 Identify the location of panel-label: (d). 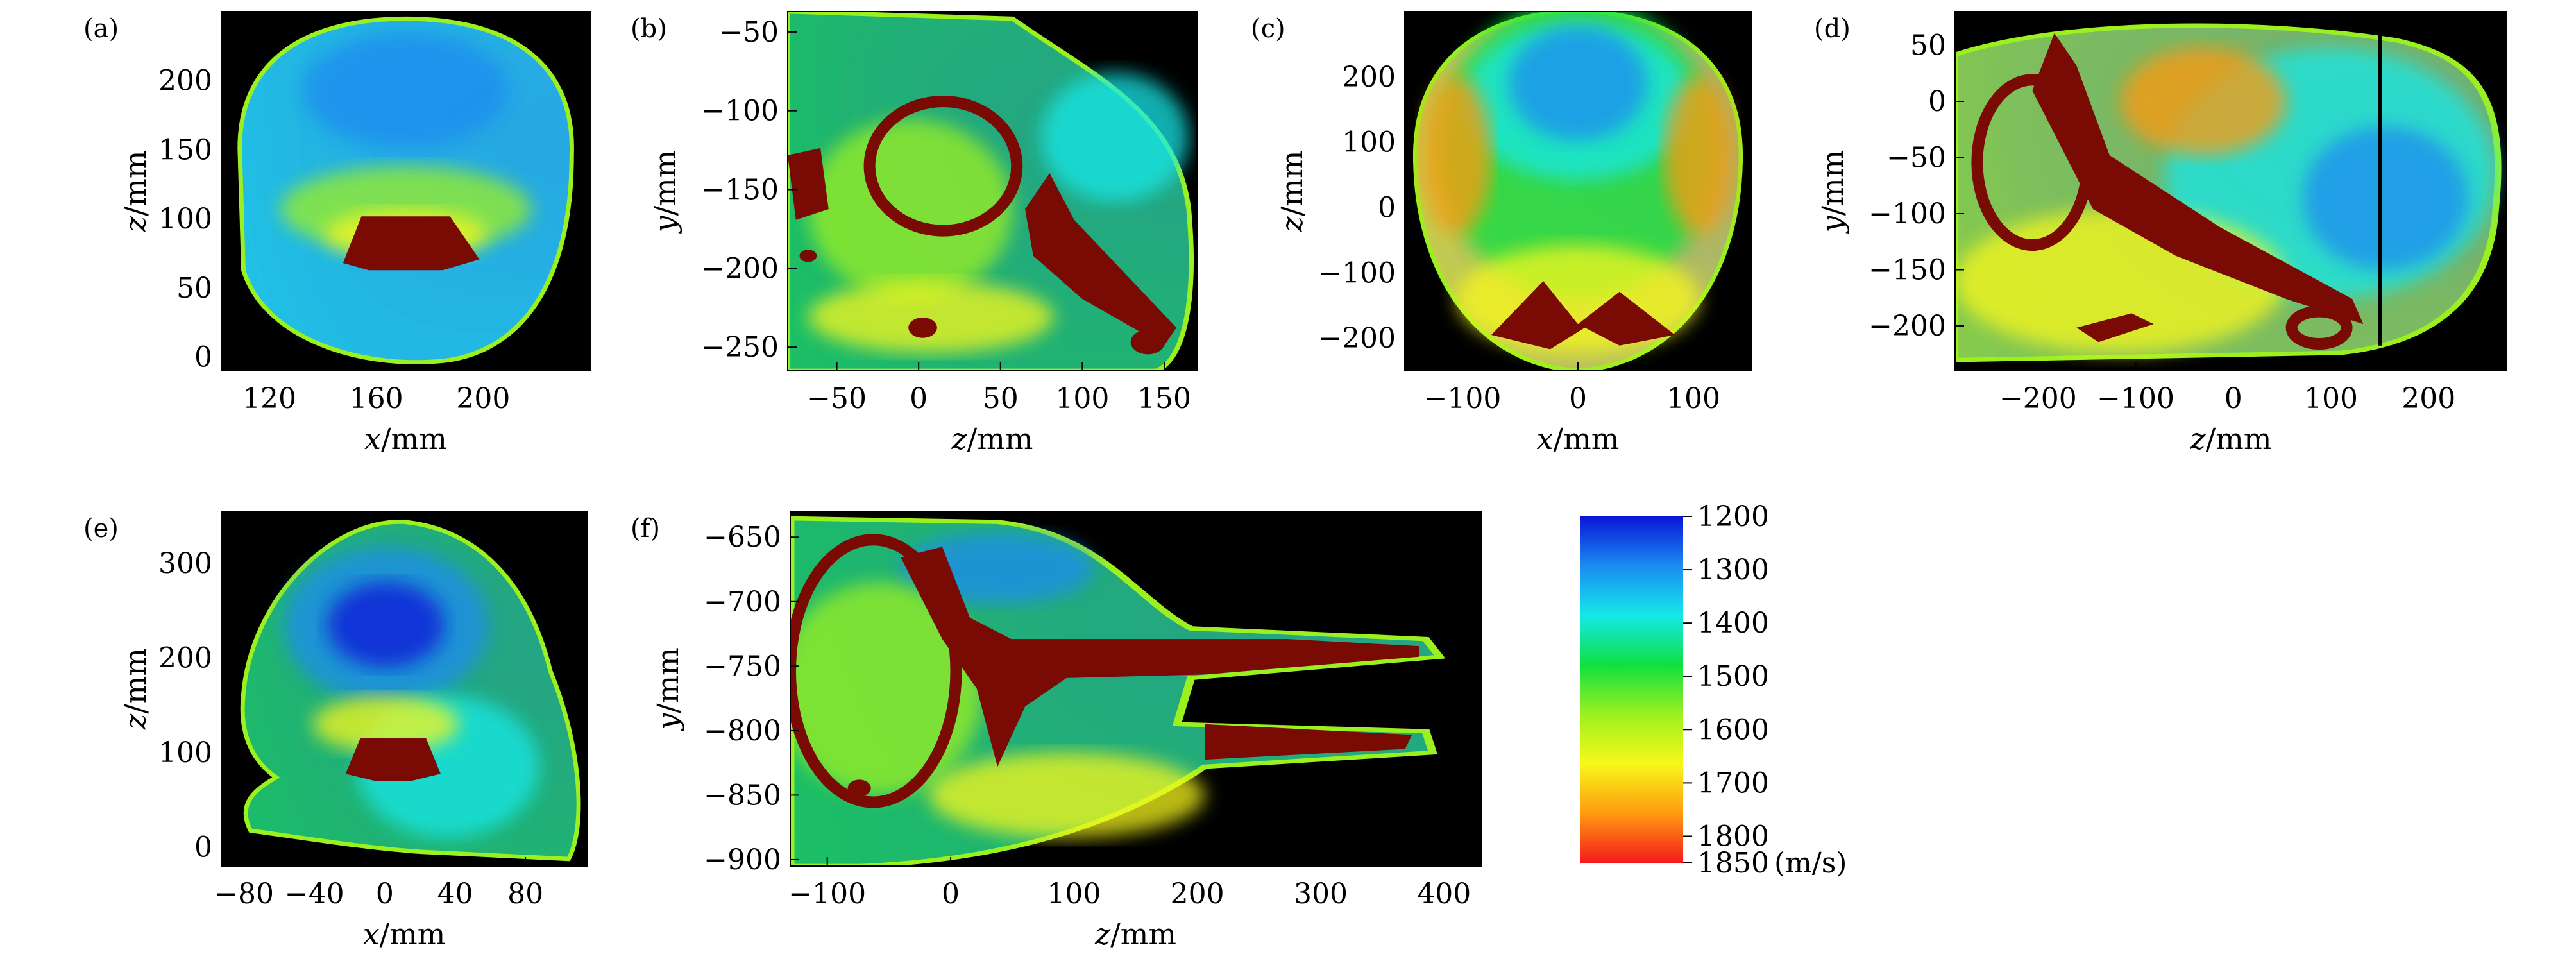
(1832, 29).